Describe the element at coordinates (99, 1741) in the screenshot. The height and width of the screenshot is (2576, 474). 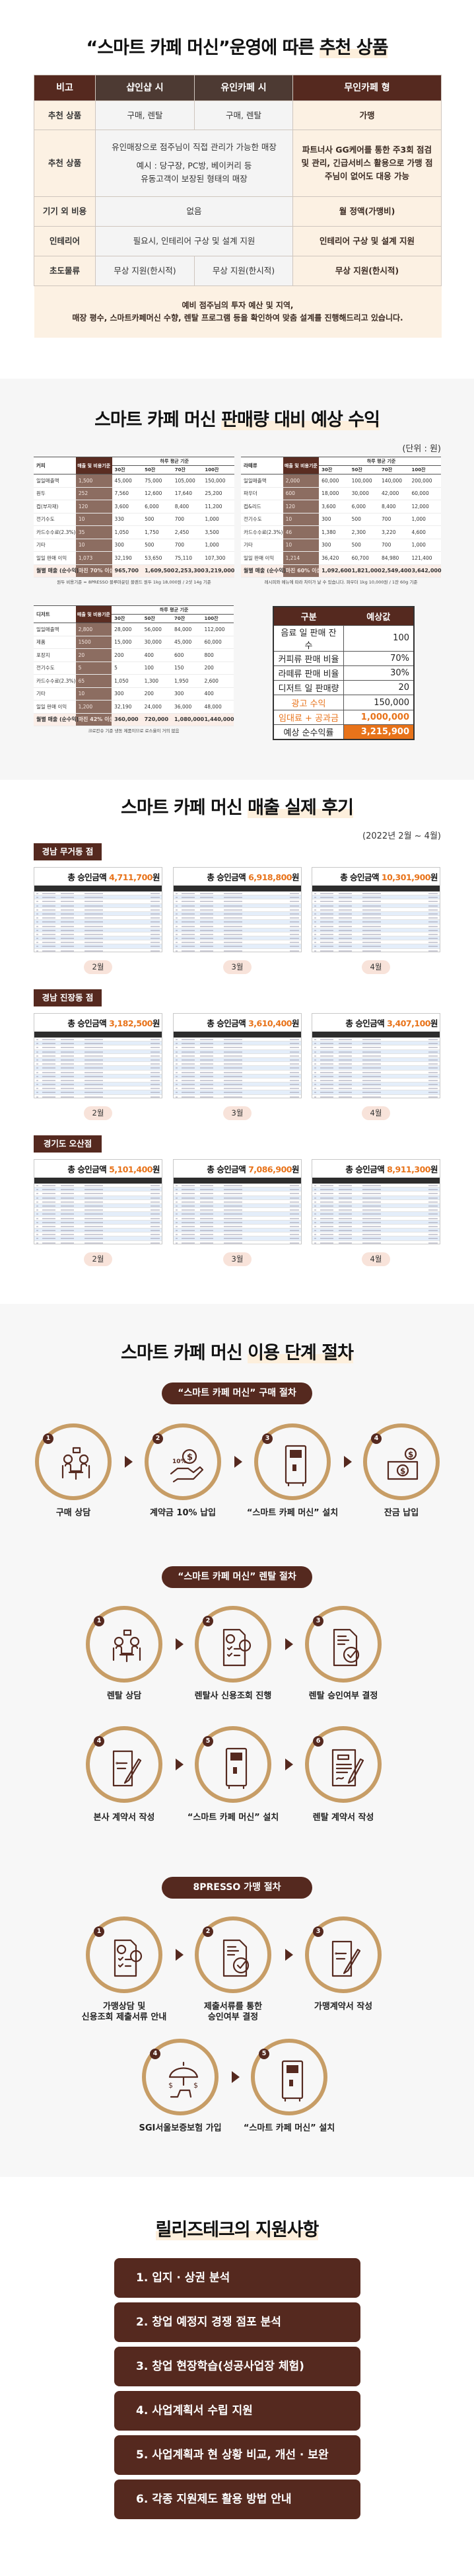
I see `step-number: 4` at that location.